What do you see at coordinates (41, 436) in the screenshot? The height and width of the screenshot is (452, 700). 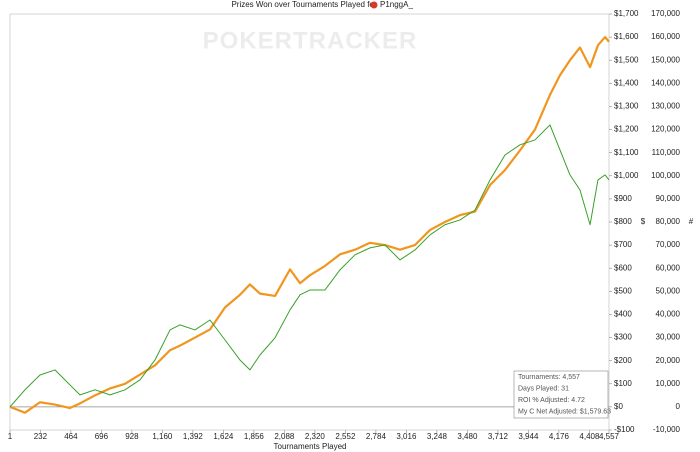 I see `x-tick-label: 232` at bounding box center [41, 436].